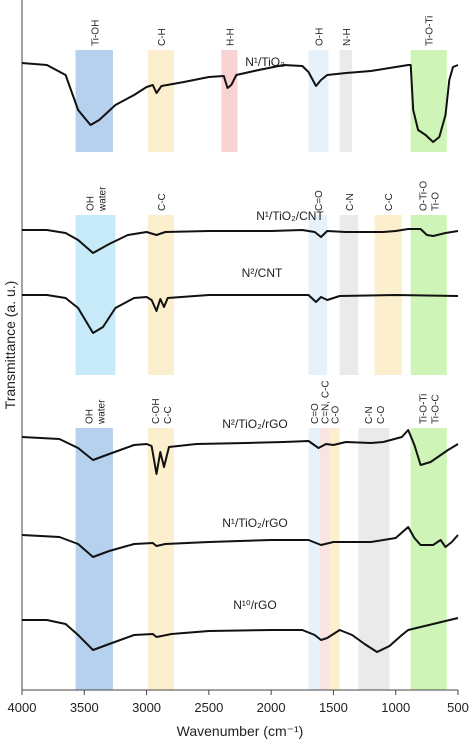 This screenshot has width=474, height=746. I want to click on band-label: N-H, so click(347, 37).